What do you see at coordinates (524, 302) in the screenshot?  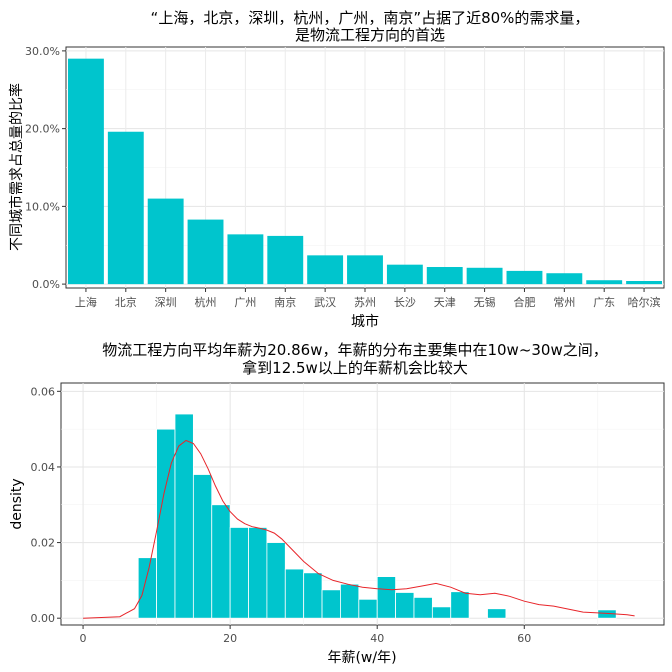 I see `chart1-x-tick-label: 合肥` at bounding box center [524, 302].